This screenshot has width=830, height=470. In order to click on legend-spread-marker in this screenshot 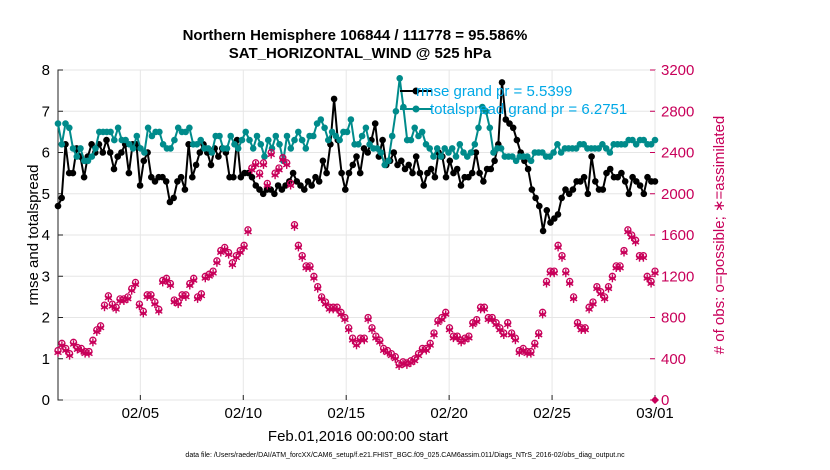, I will do `click(416, 109)`.